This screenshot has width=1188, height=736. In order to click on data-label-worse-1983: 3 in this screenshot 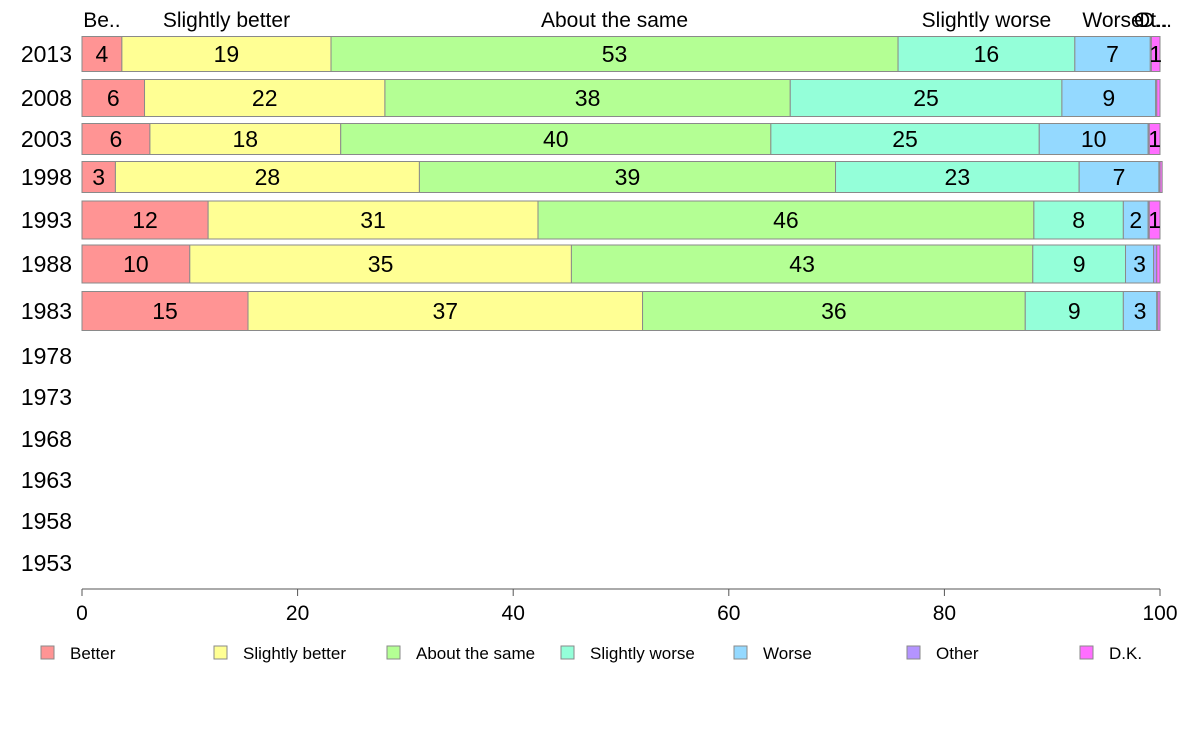, I will do `click(1140, 311)`.